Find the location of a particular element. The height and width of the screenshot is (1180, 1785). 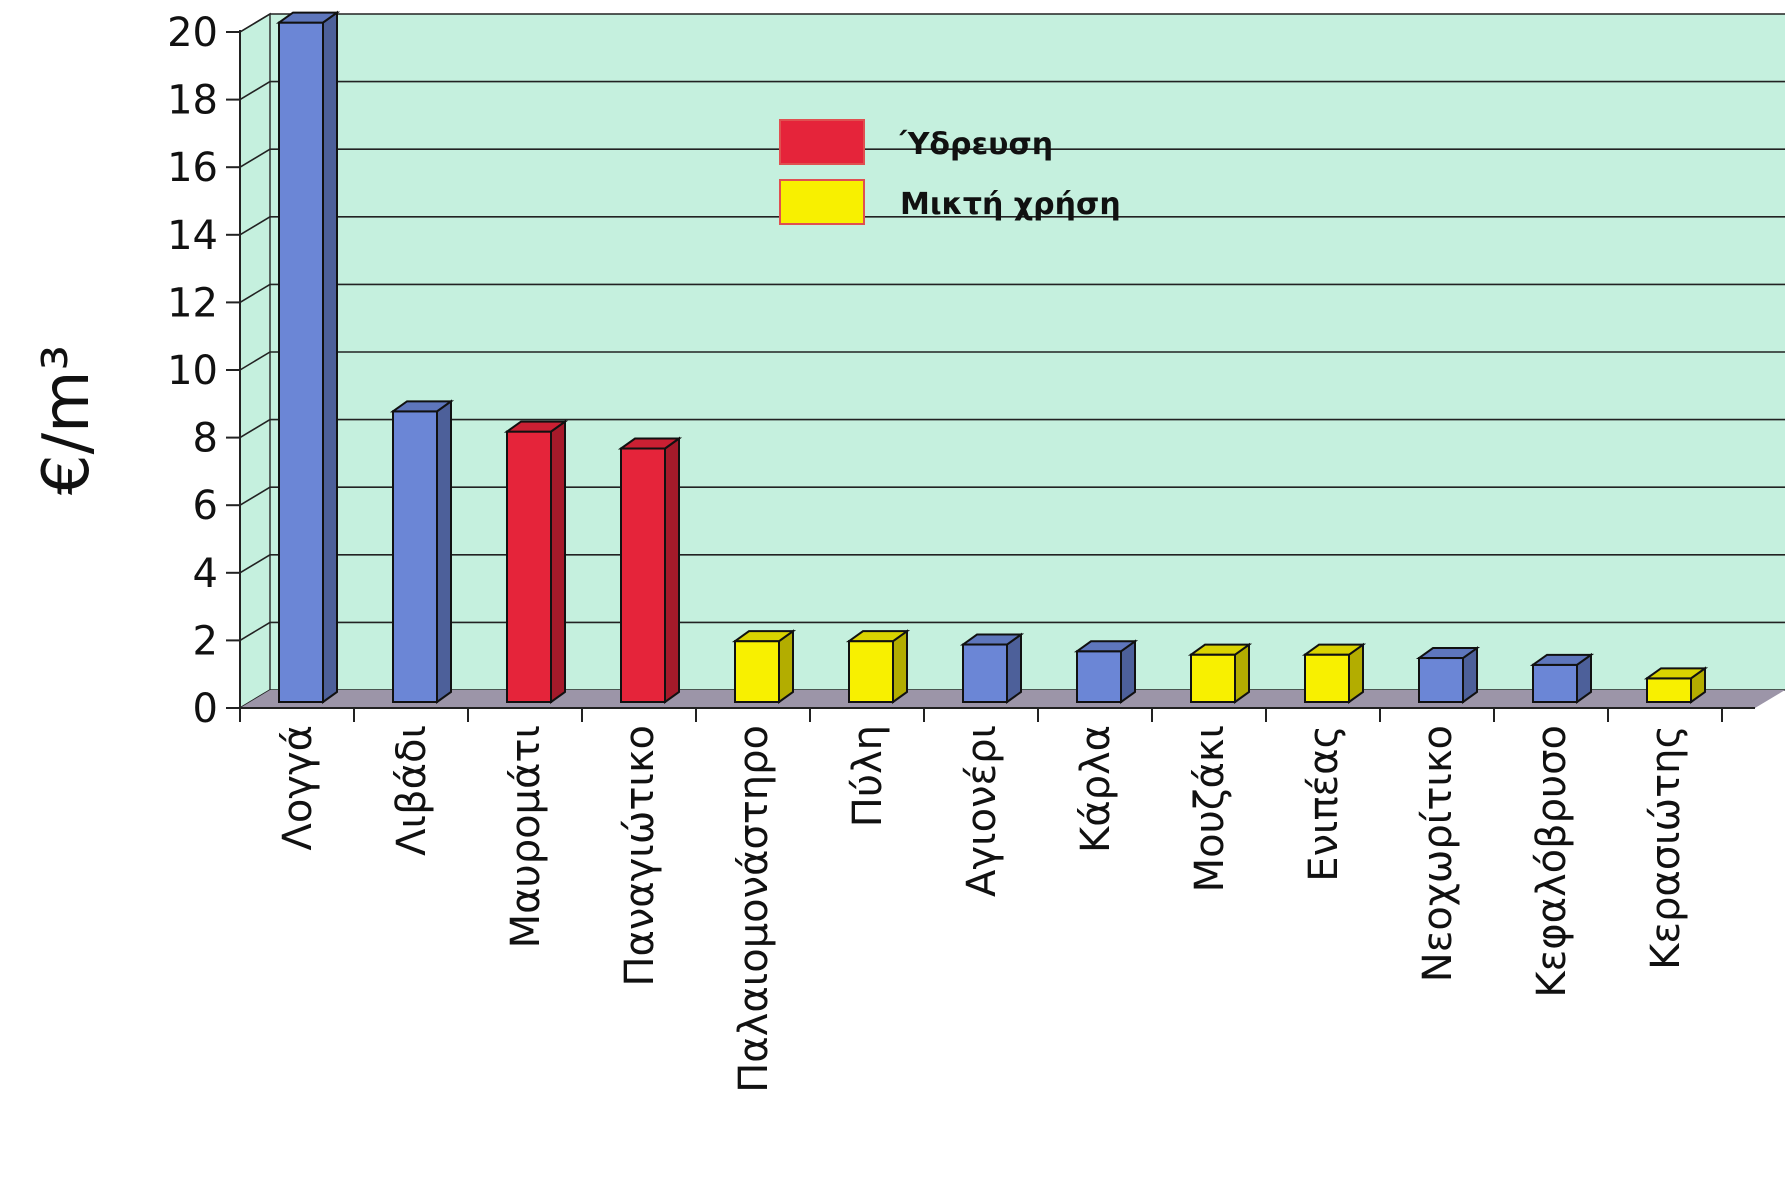

legend-item-2: Μικτή χρήση is located at coordinates (950, 202).